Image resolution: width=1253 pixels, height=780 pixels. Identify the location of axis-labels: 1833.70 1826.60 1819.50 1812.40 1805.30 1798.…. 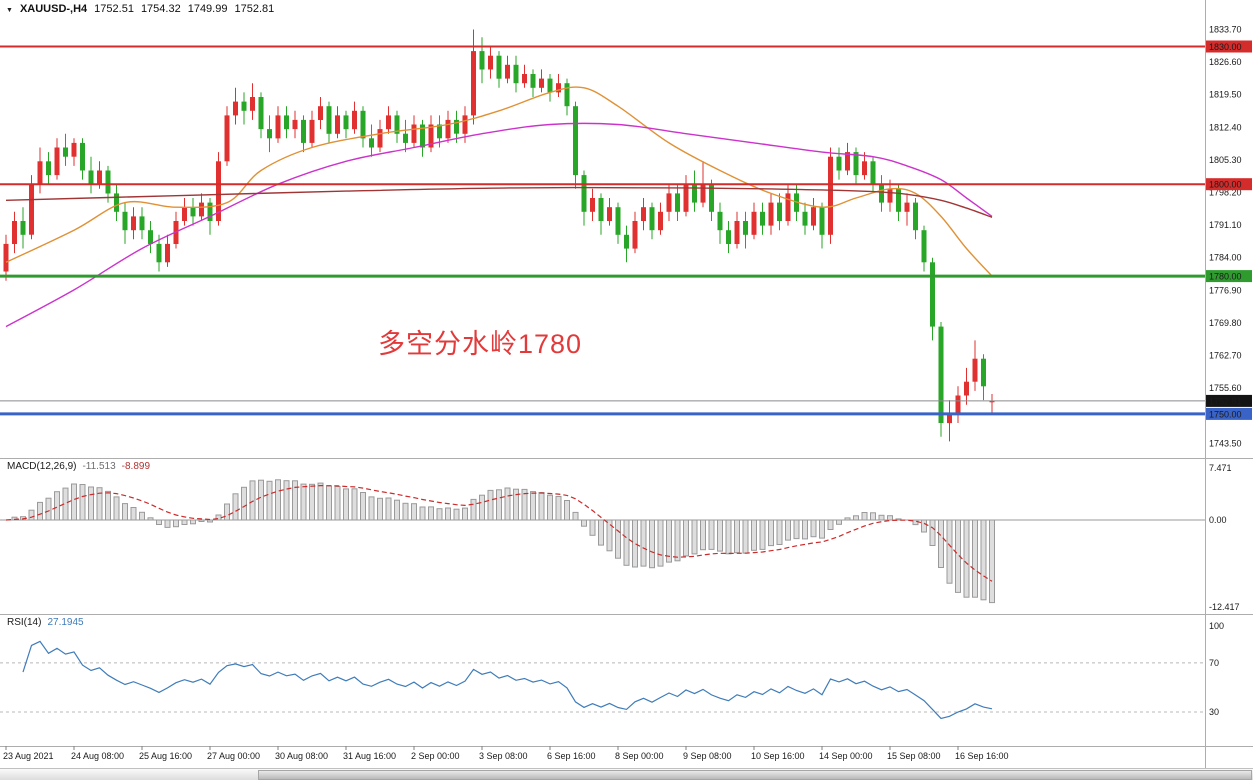
(1225, 371).